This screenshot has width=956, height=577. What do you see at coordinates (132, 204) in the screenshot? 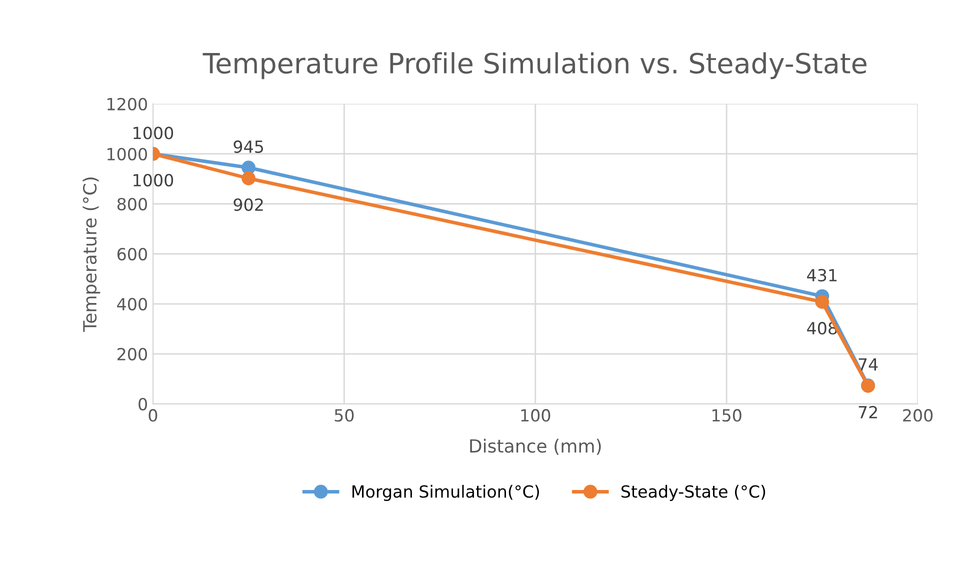
I see `y-tick-label: 800` at bounding box center [132, 204].